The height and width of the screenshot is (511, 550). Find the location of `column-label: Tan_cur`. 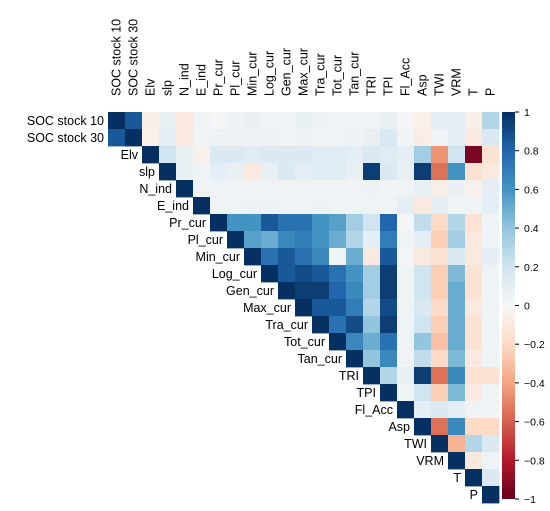

column-label: Tan_cur is located at coordinates (355, 74).